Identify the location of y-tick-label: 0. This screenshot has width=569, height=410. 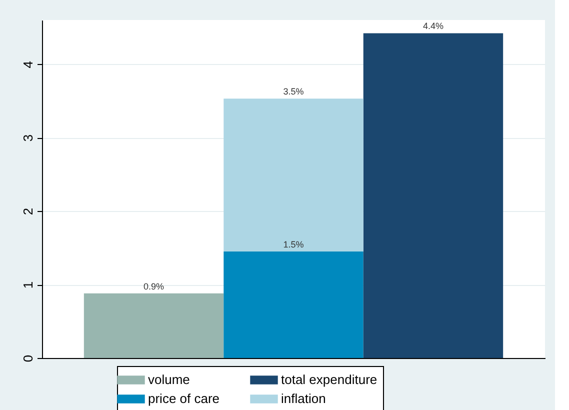
(28, 358).